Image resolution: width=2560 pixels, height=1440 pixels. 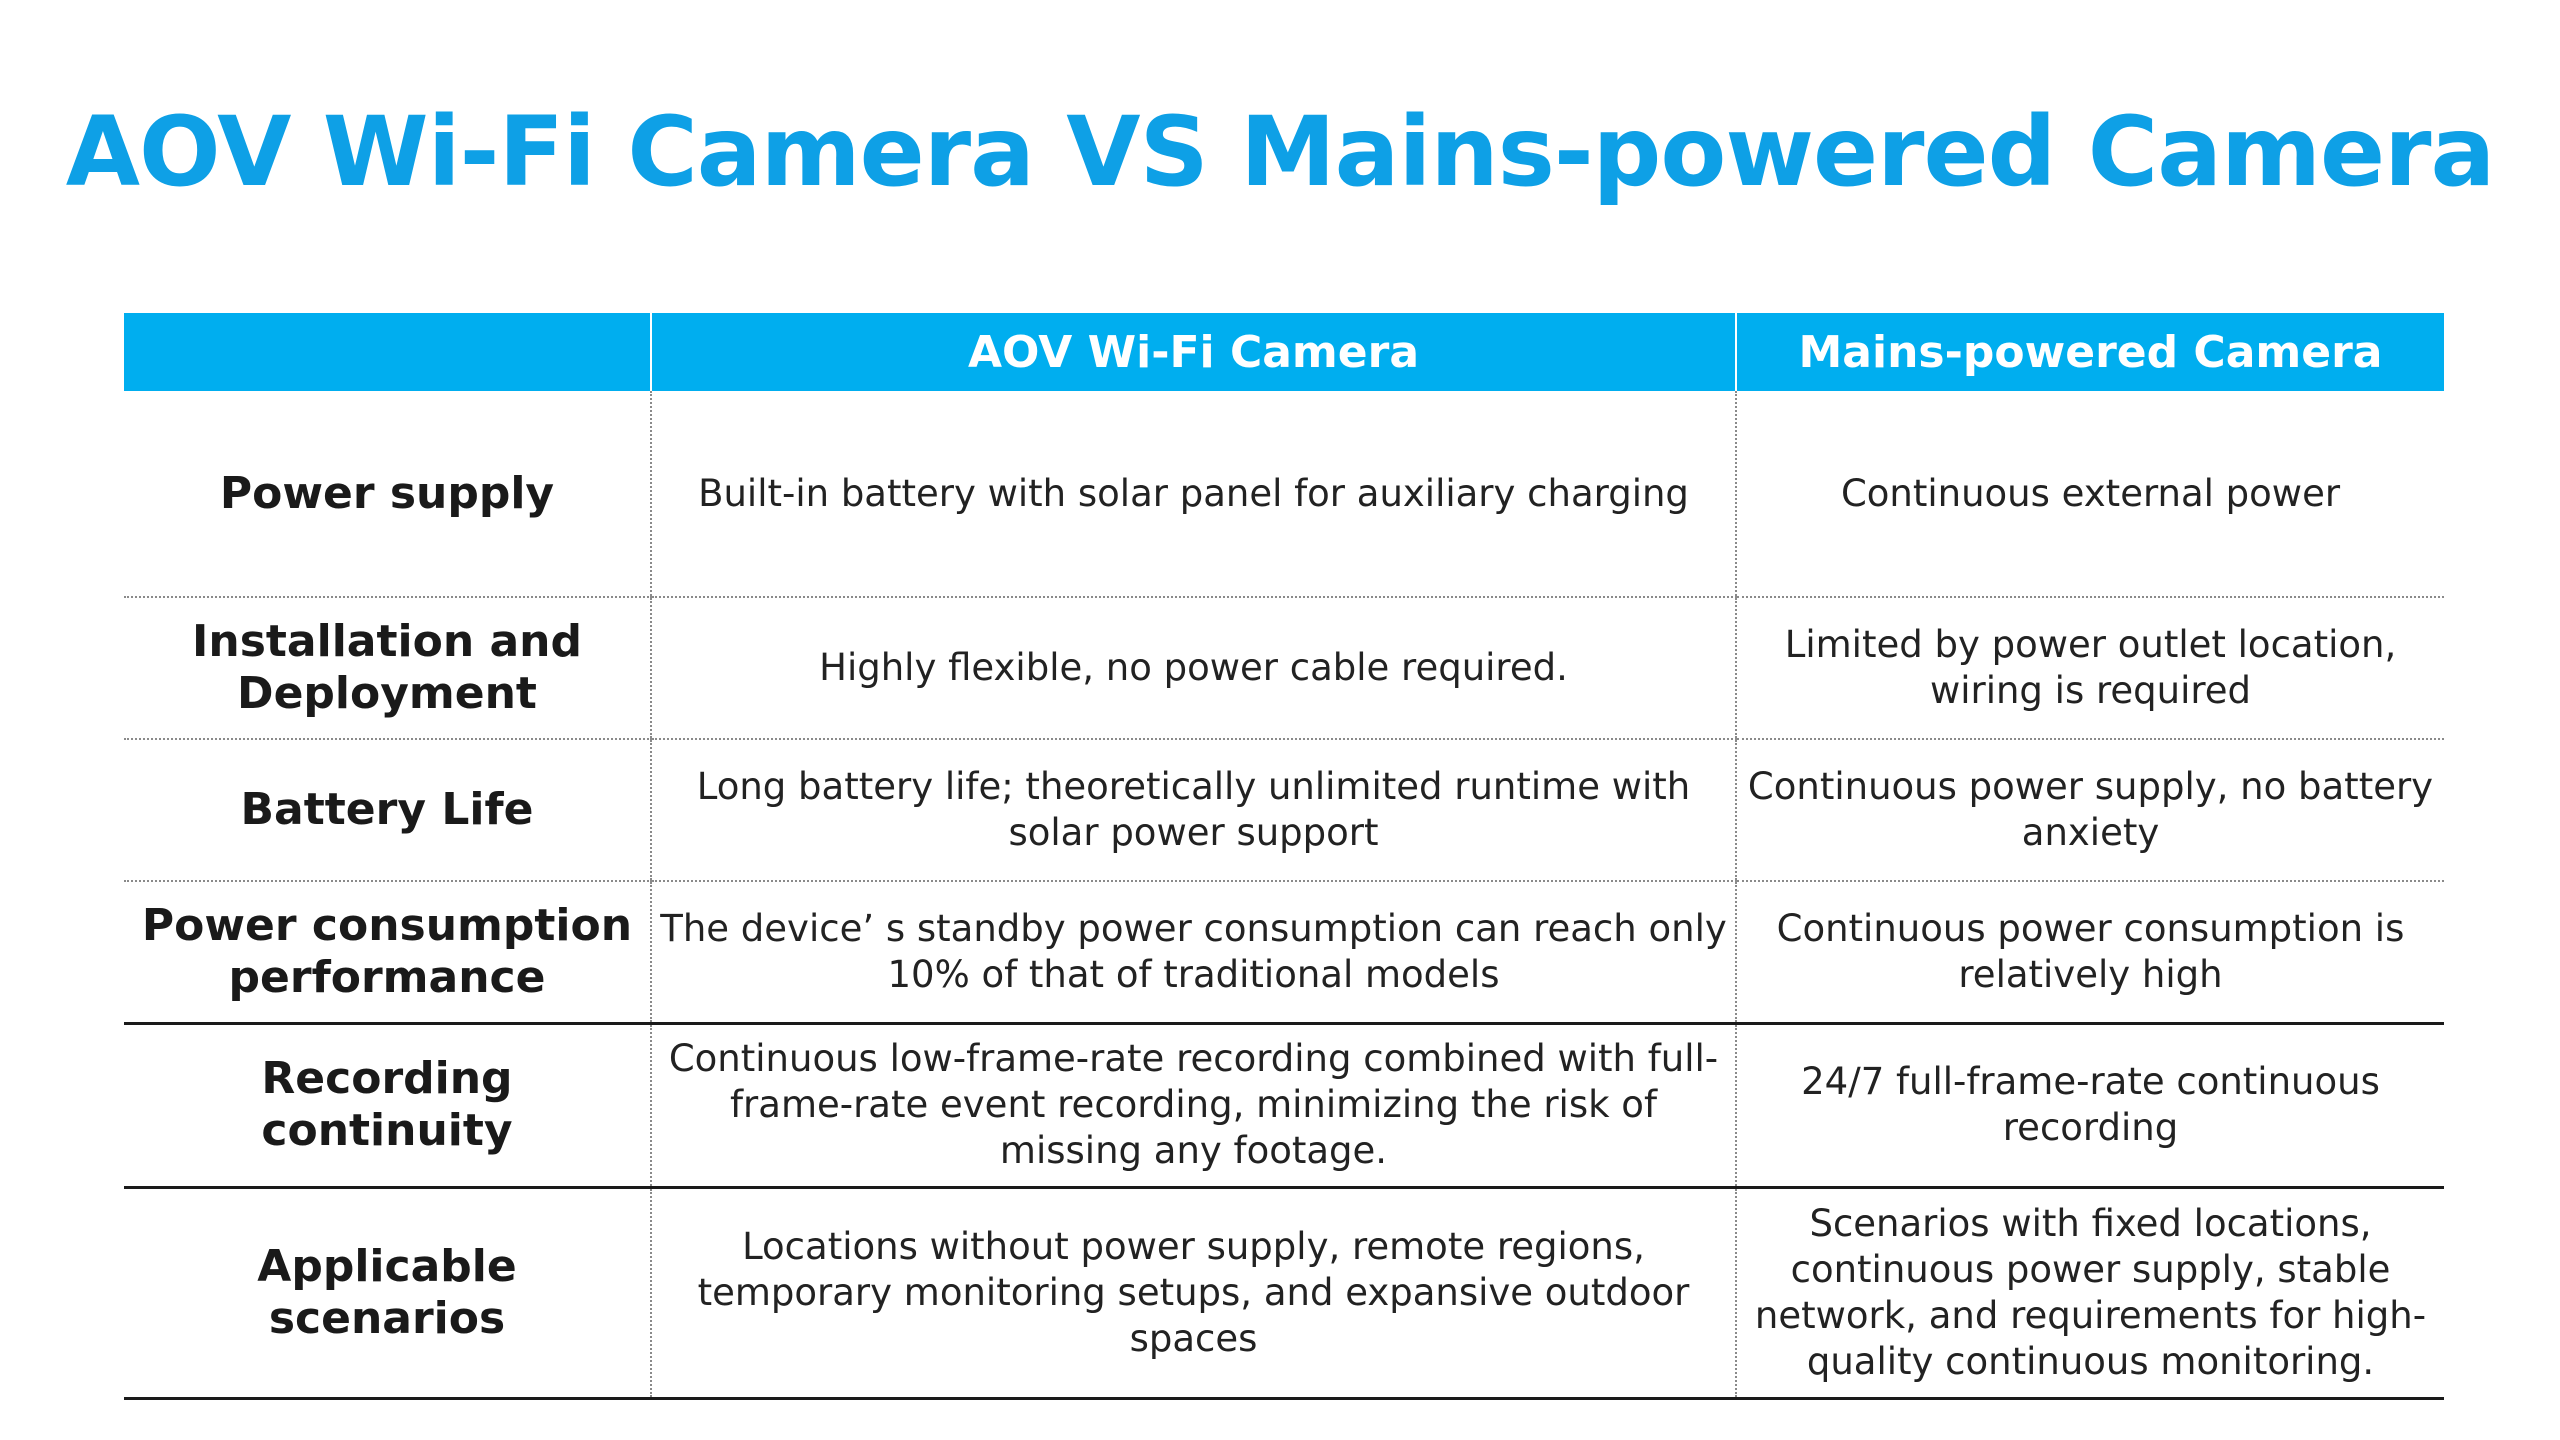 I want to click on table-header: AOV Wi-Fi Camera Mains-powered Camera, so click(x=1284, y=352).